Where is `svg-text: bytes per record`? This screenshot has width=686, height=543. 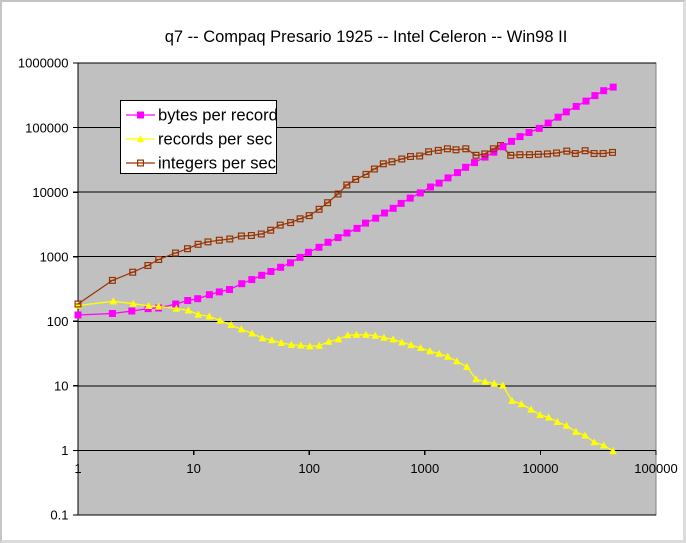
svg-text: bytes per record is located at coordinates (218, 114).